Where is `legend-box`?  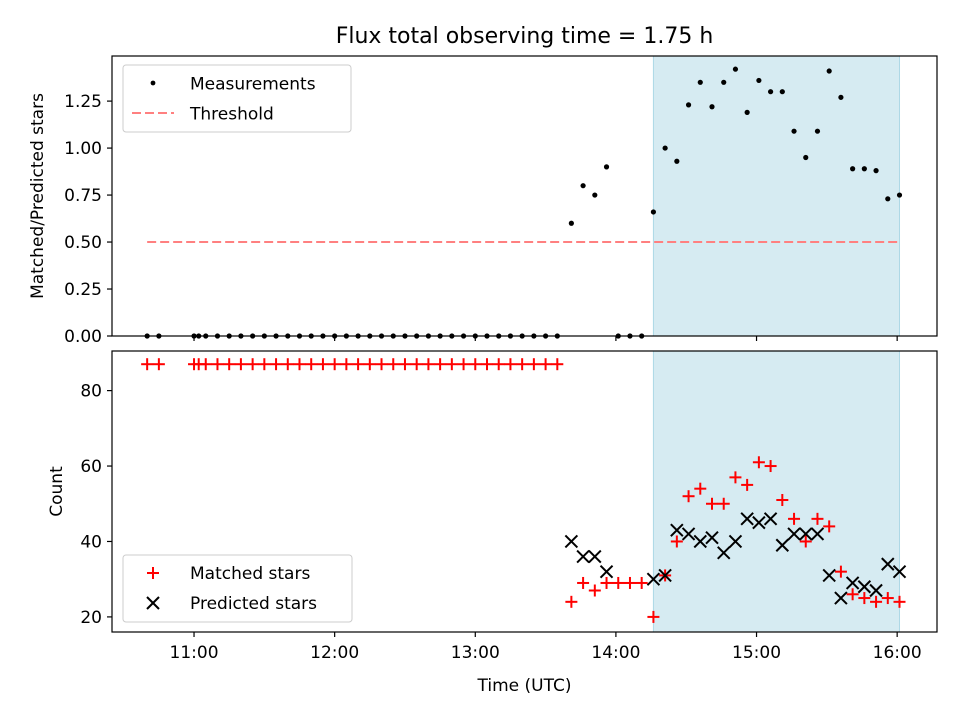 legend-box is located at coordinates (237, 588).